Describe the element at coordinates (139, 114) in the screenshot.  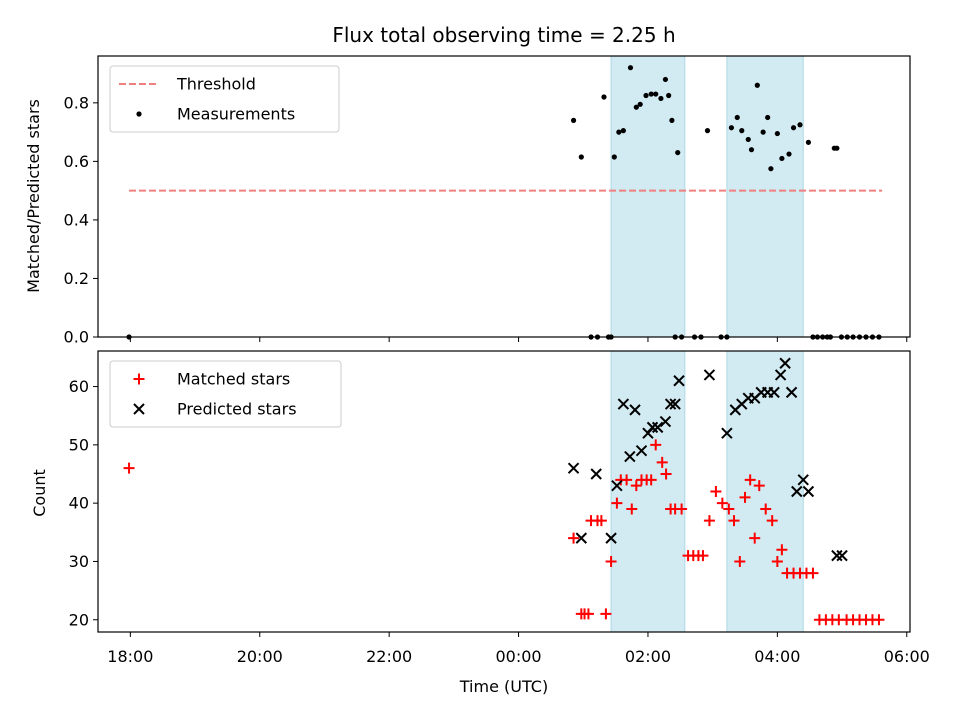
I see `legend-measurement-swatch` at that location.